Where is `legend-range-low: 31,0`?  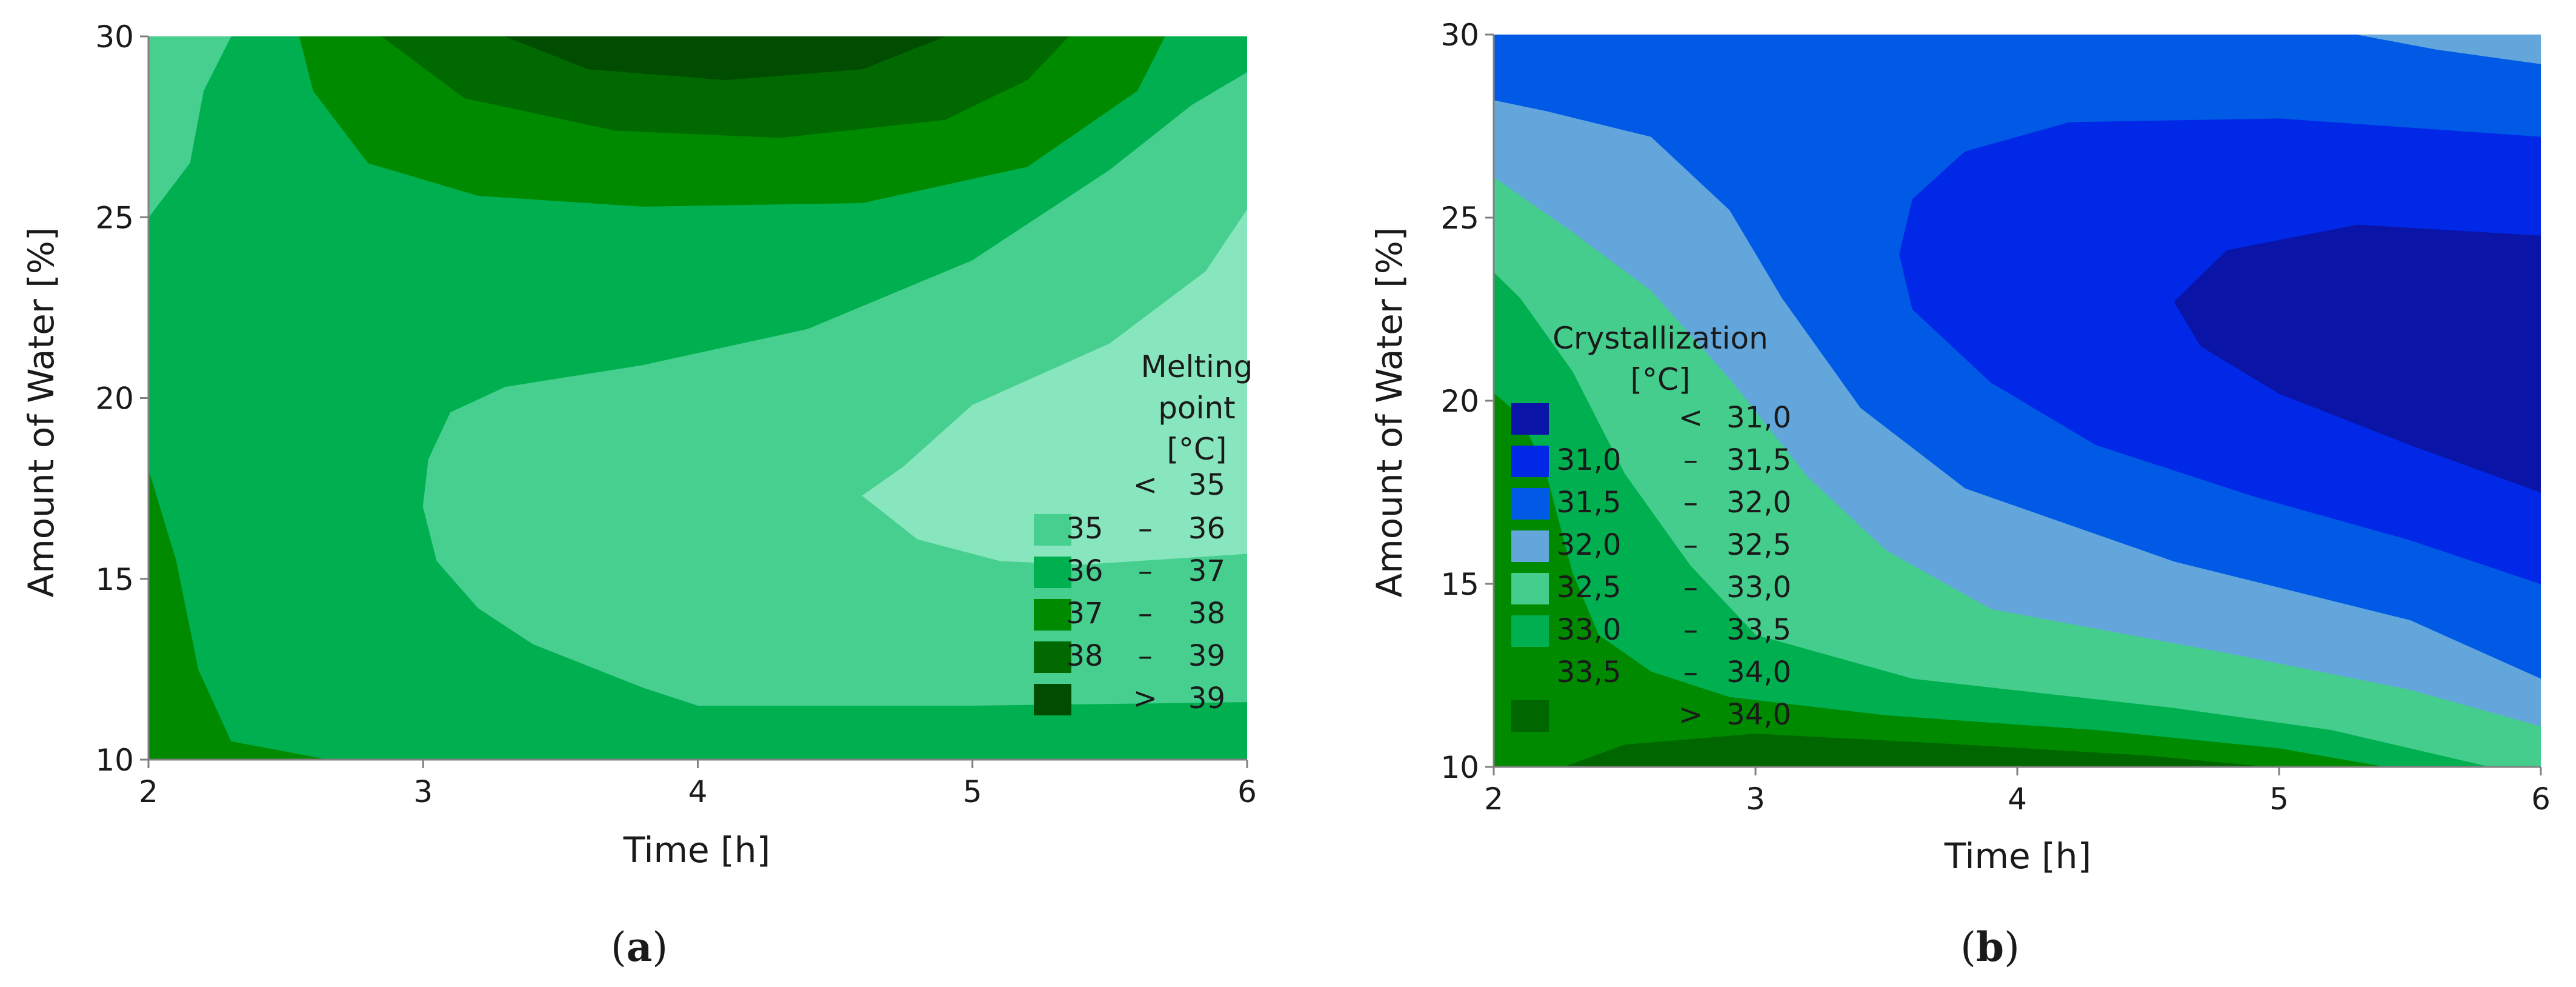
legend-range-low: 31,0 is located at coordinates (1589, 460).